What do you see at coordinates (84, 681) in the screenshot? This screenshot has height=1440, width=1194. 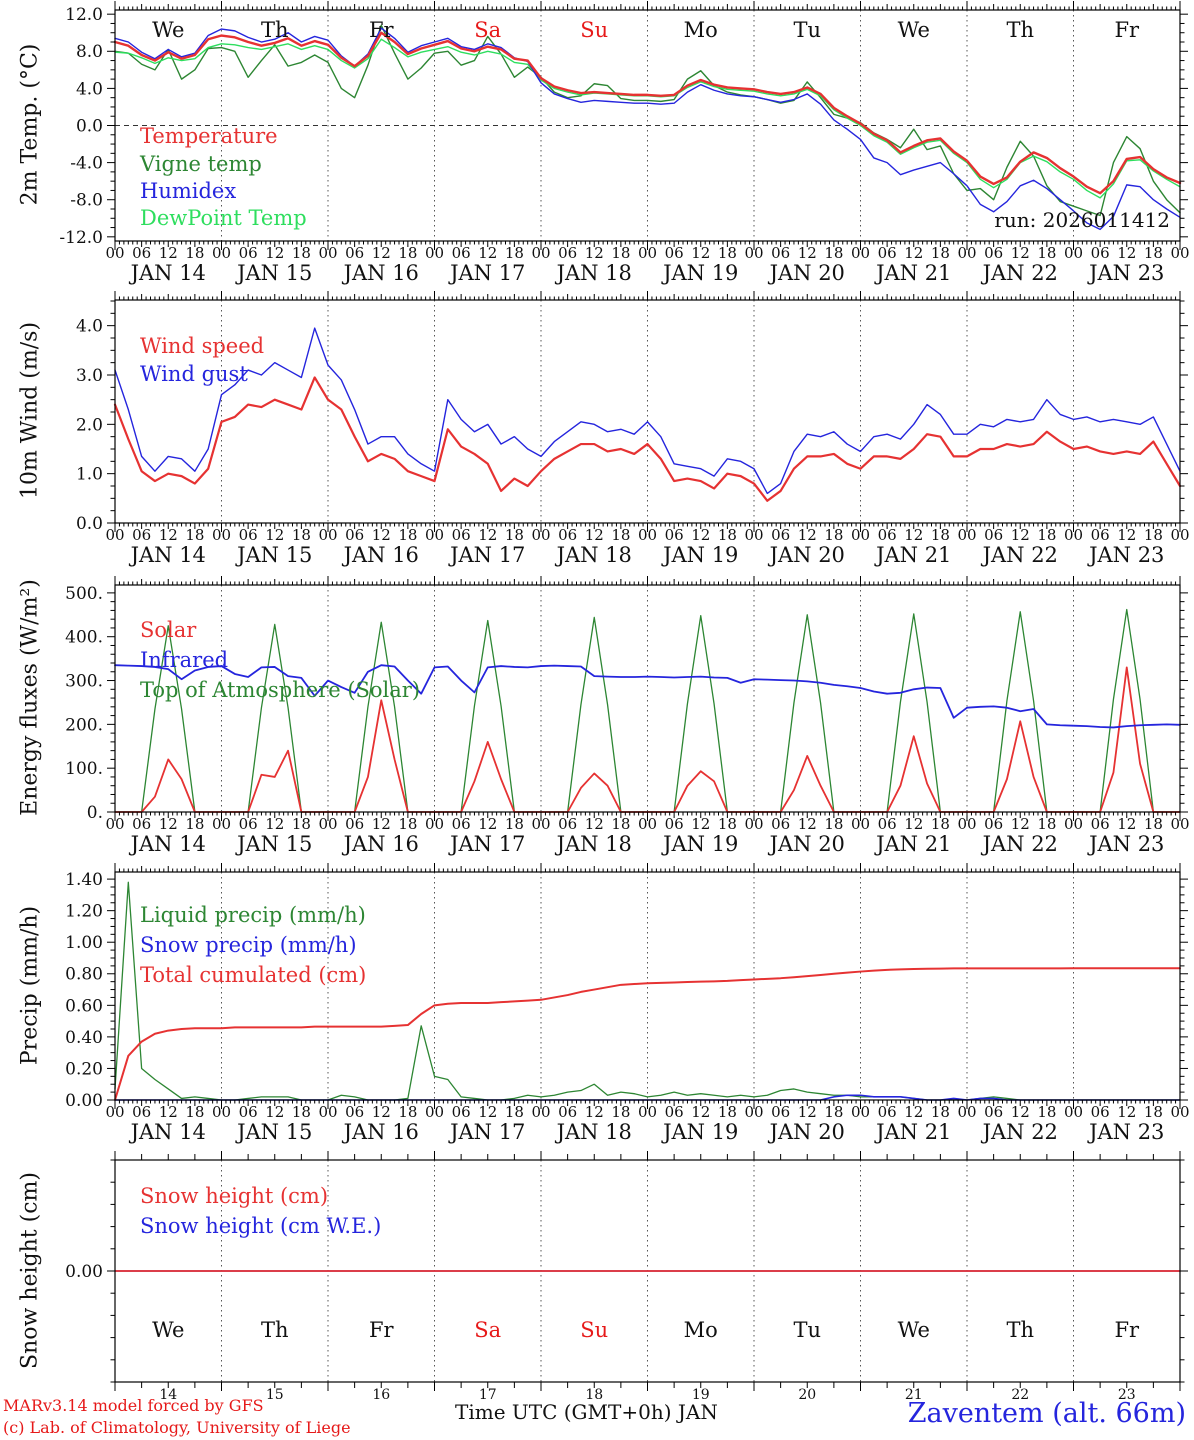 I see `y-tick-label: 300.` at bounding box center [84, 681].